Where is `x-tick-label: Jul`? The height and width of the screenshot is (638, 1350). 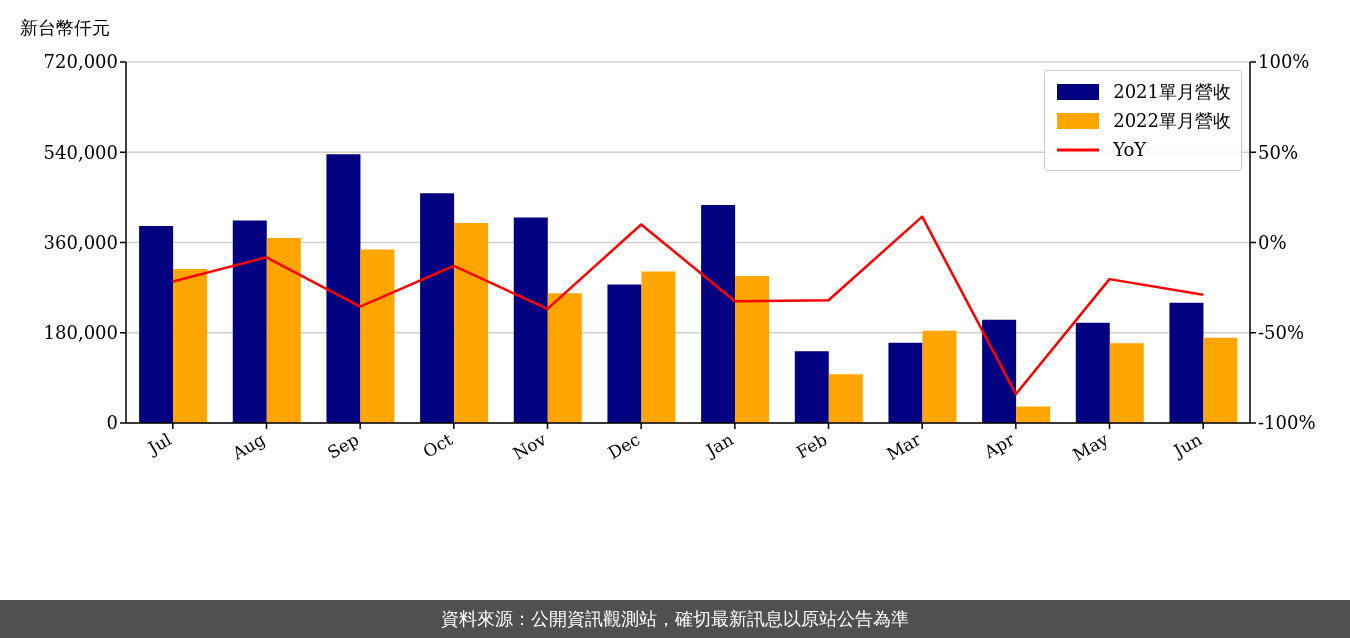
x-tick-label: Jul is located at coordinates (159, 444).